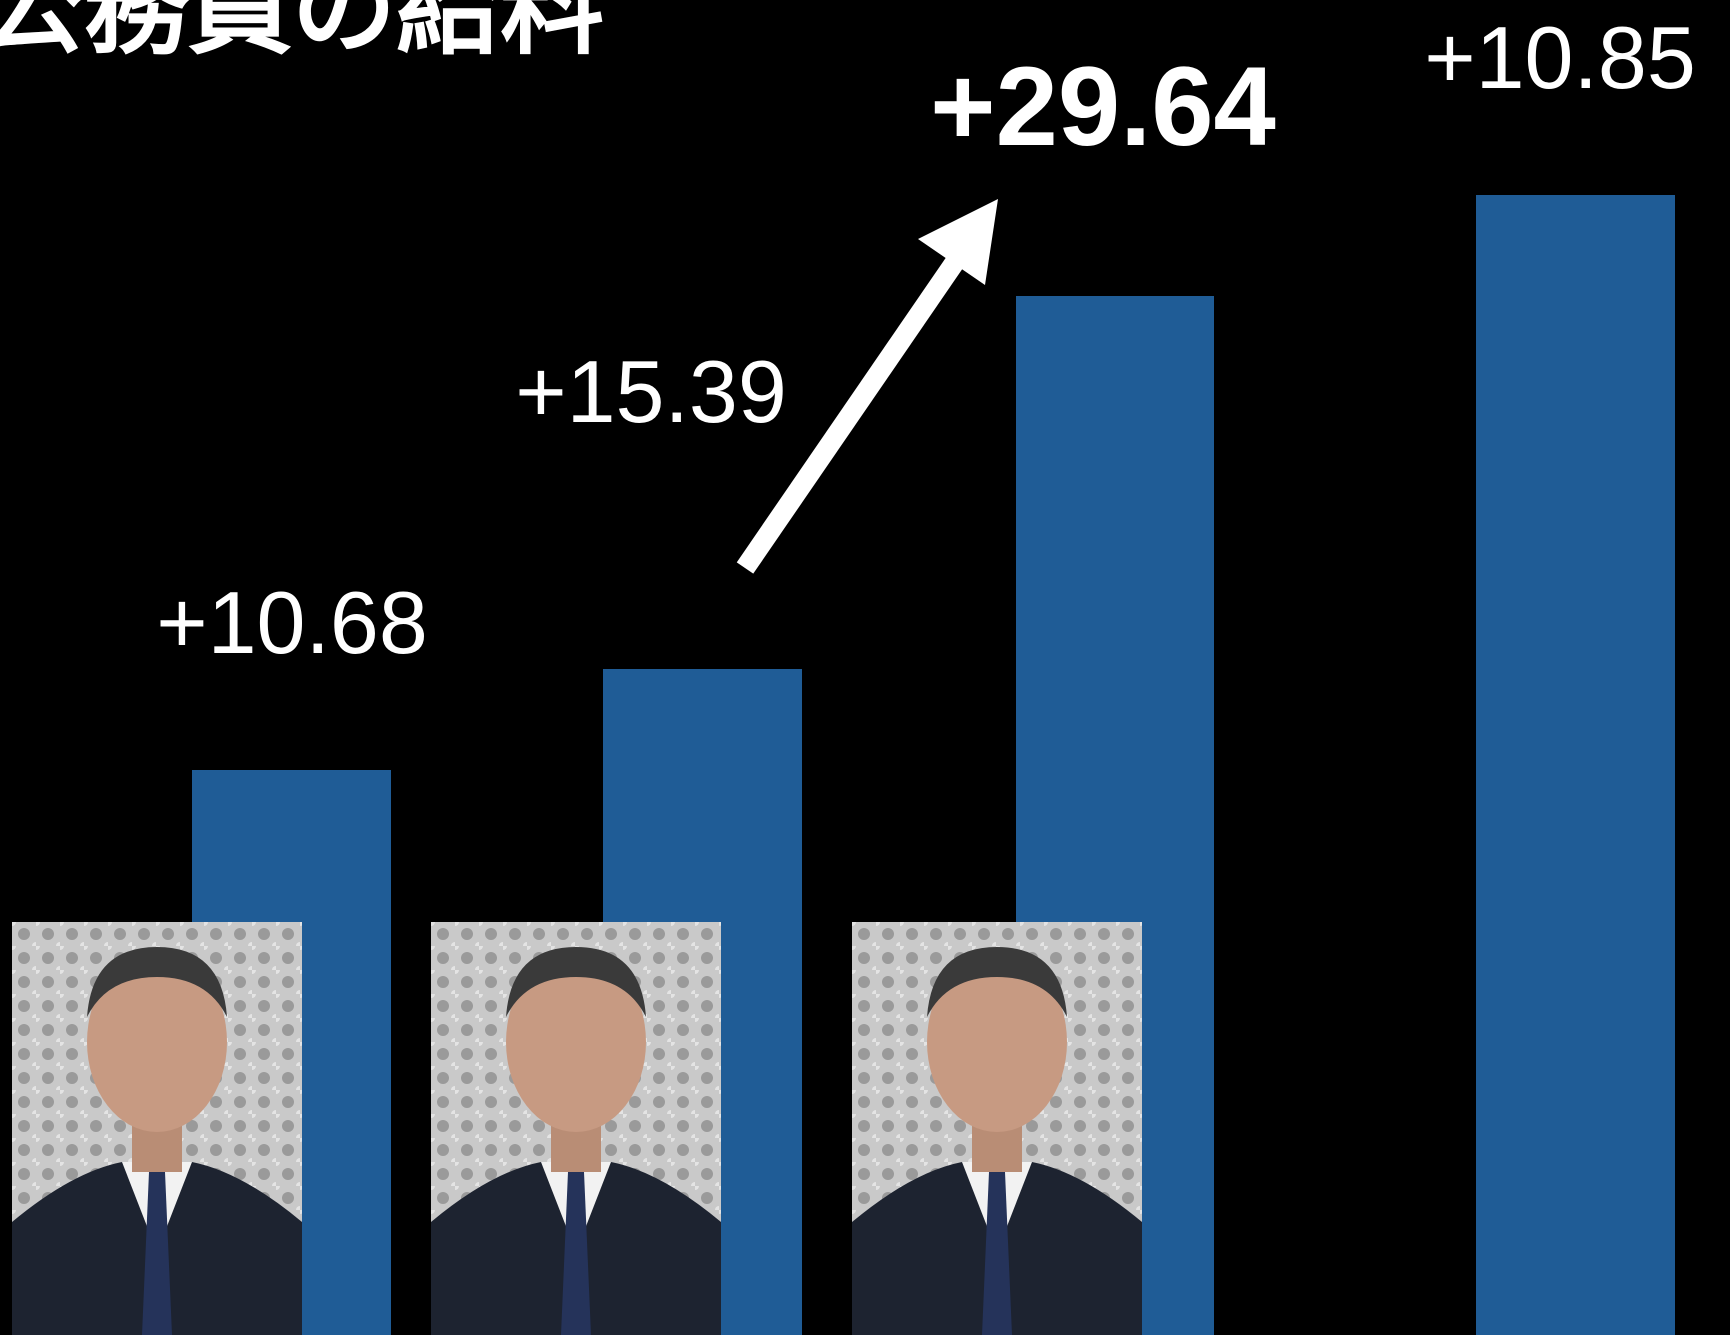 The height and width of the screenshot is (1335, 1730). Describe the element at coordinates (651, 391) in the screenshot. I see `increase-label: +15.39` at that location.